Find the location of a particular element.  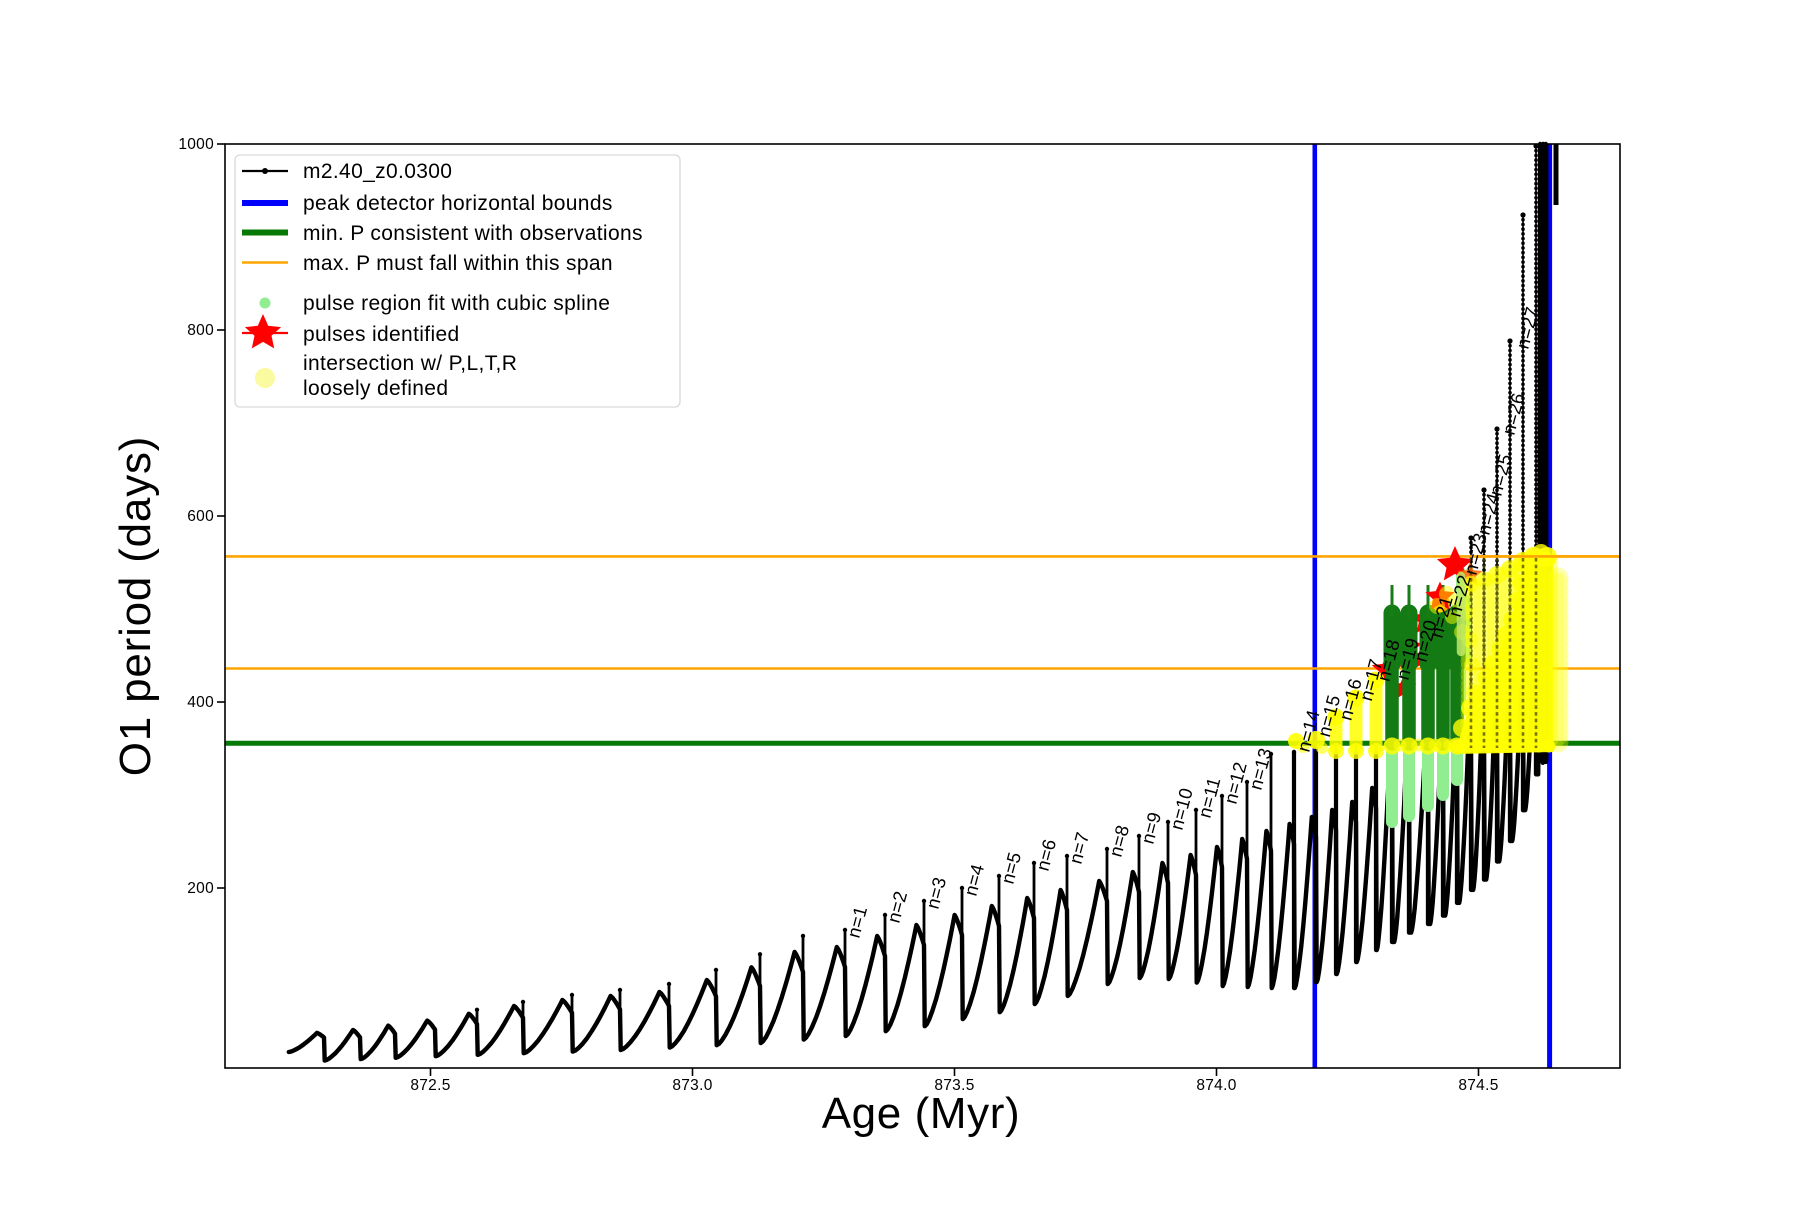

svg-text: 800 is located at coordinates (200, 330).